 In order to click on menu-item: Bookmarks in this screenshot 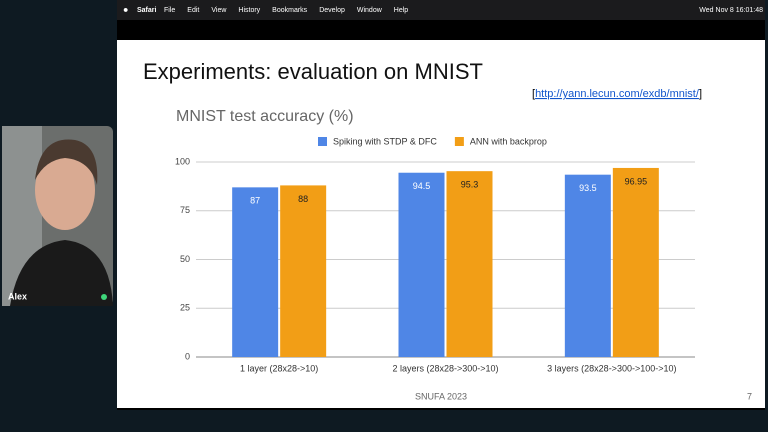, I will do `click(290, 10)`.